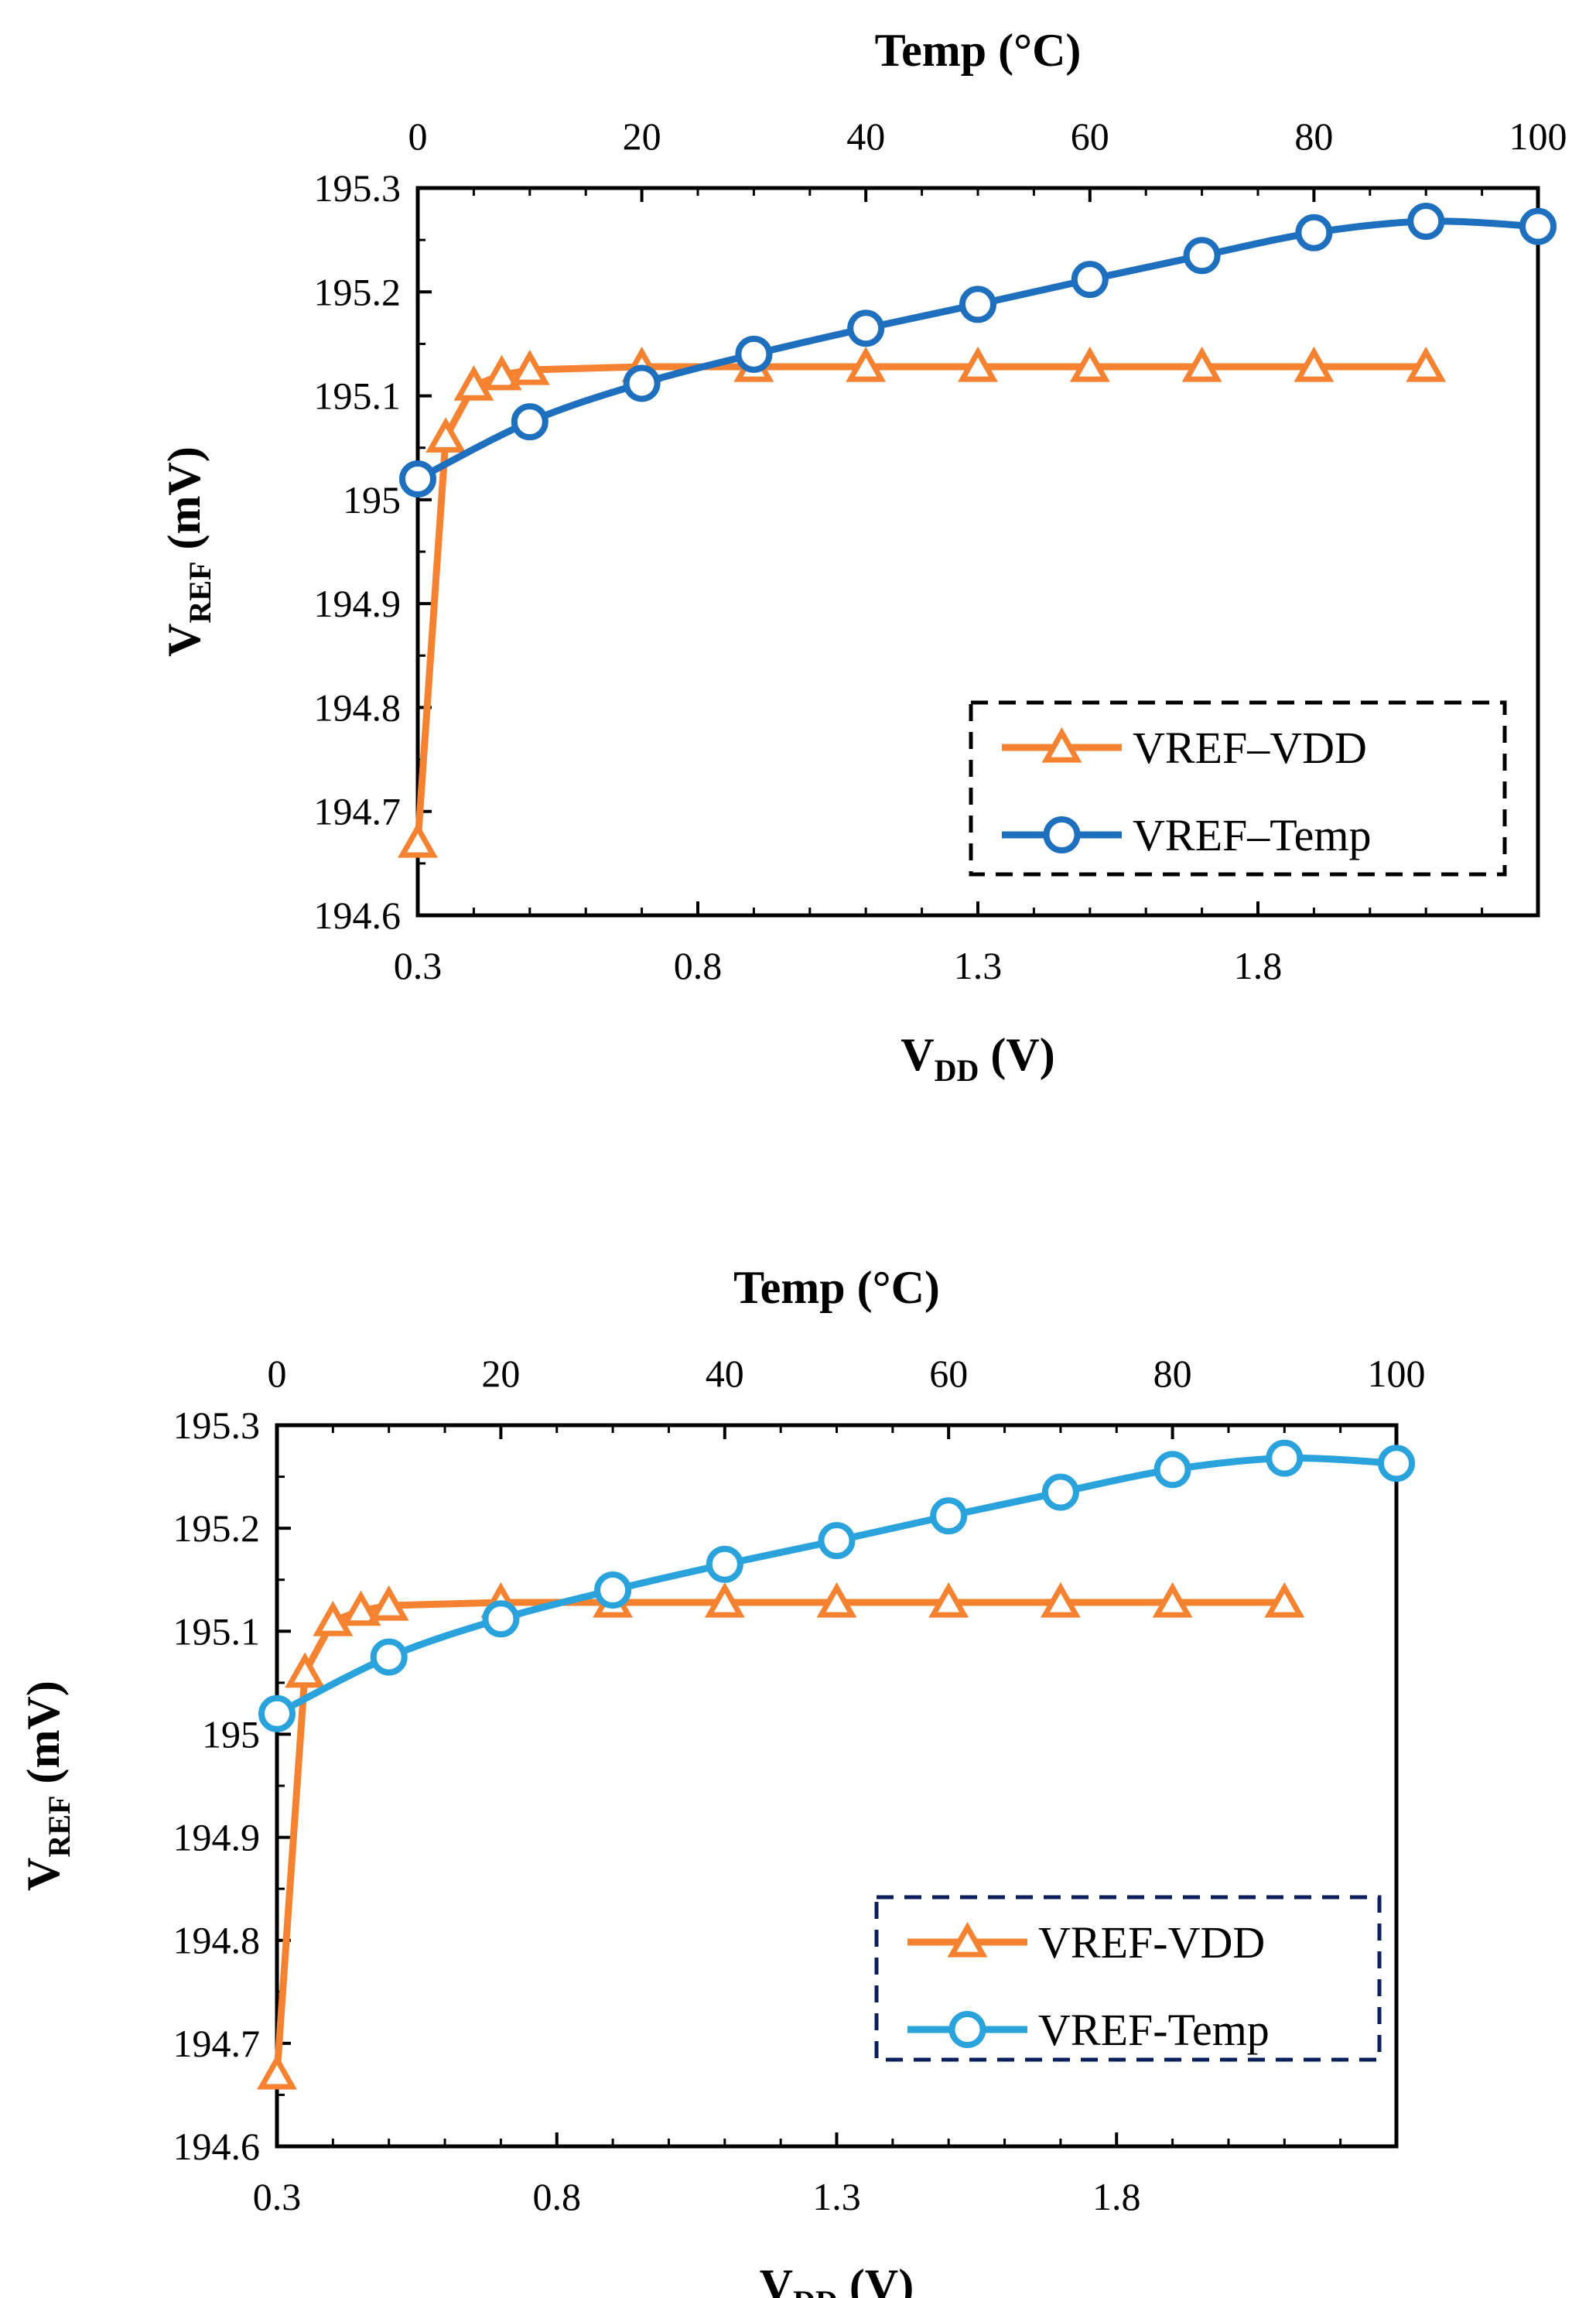 The height and width of the screenshot is (2298, 1596). What do you see at coordinates (978, 350) in the screenshot?
I see `series-temp` at bounding box center [978, 350].